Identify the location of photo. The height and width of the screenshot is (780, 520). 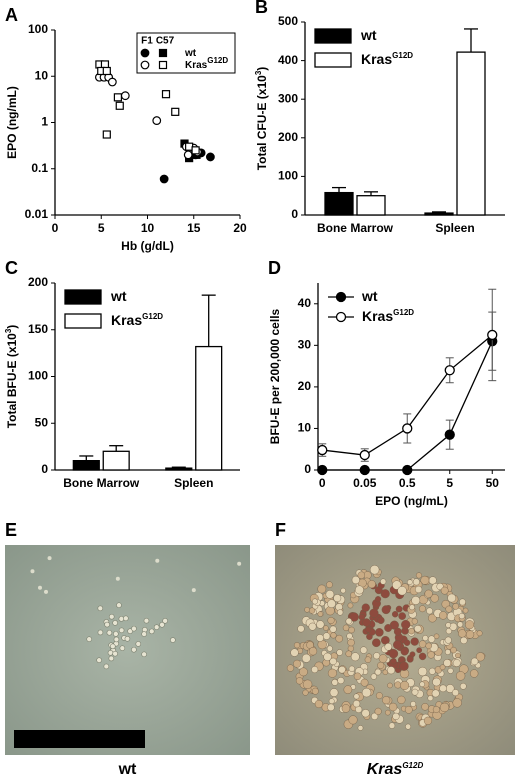
(127, 650).